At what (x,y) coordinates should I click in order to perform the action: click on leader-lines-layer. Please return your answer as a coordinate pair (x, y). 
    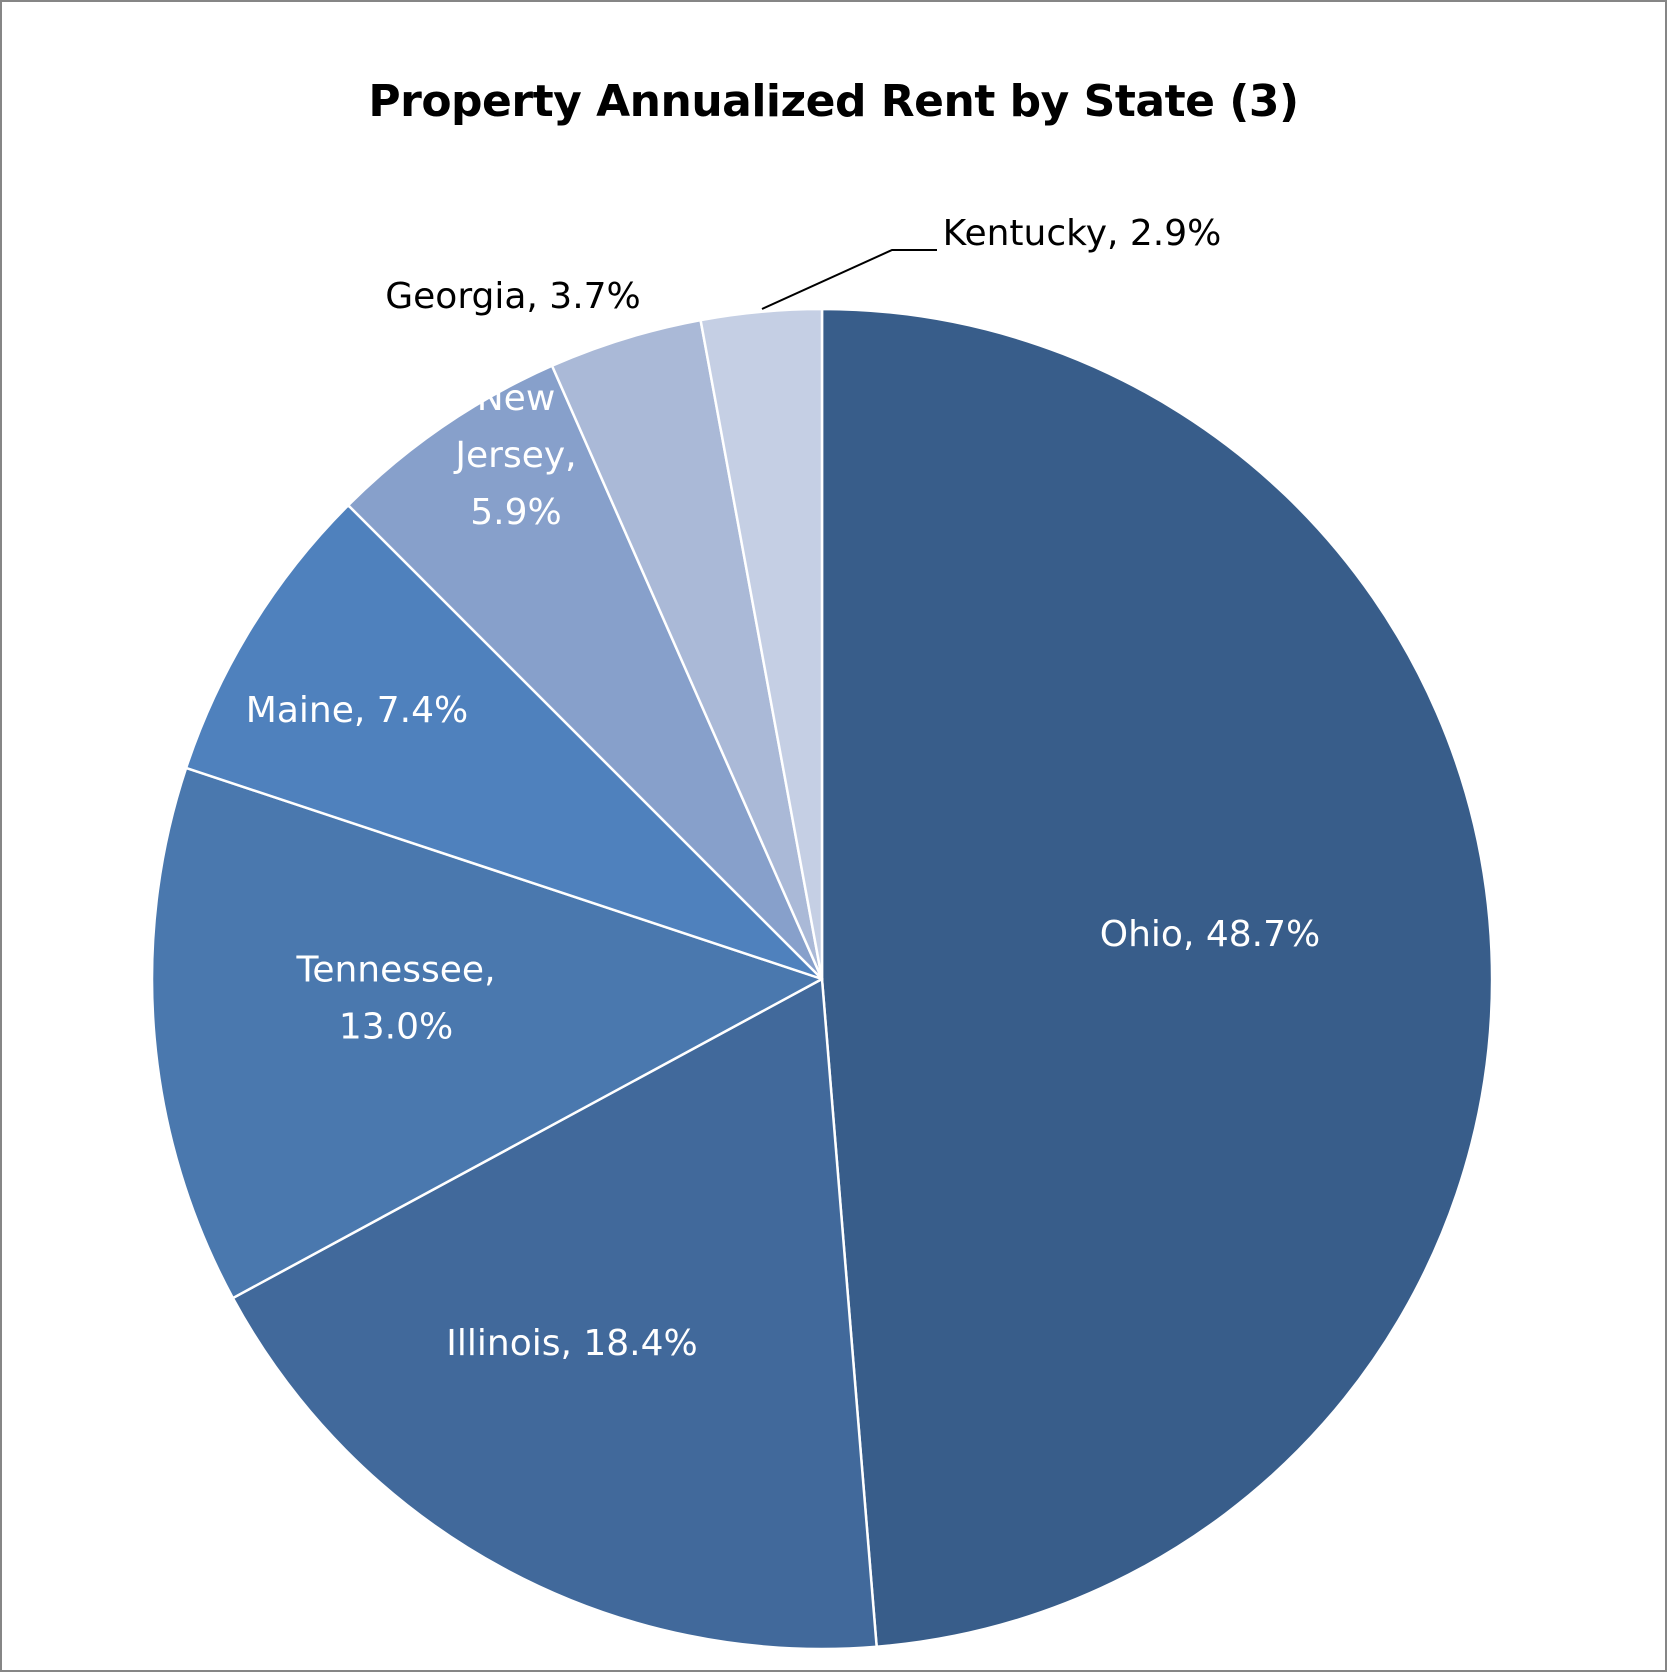
    Looking at the image, I should click on (849, 279).